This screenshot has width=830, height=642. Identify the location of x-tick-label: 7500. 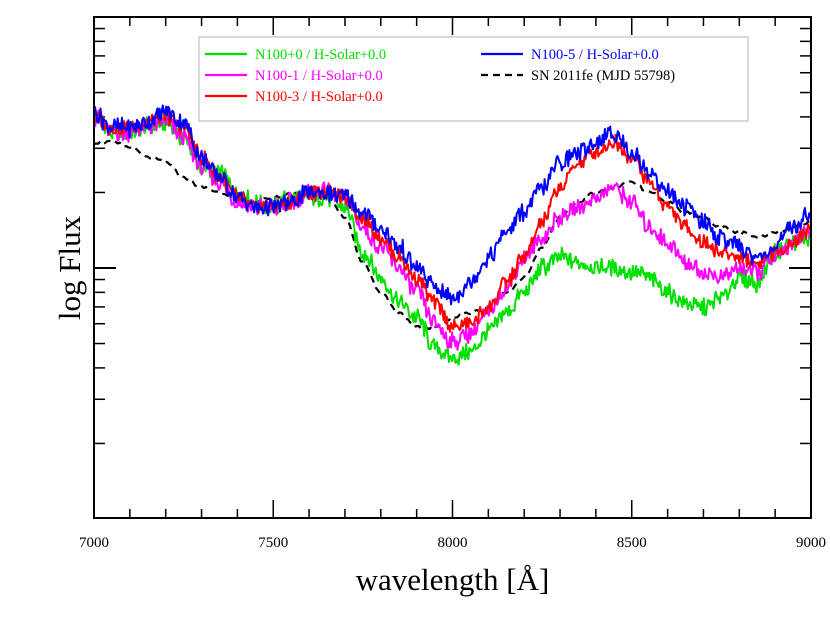
(273, 543).